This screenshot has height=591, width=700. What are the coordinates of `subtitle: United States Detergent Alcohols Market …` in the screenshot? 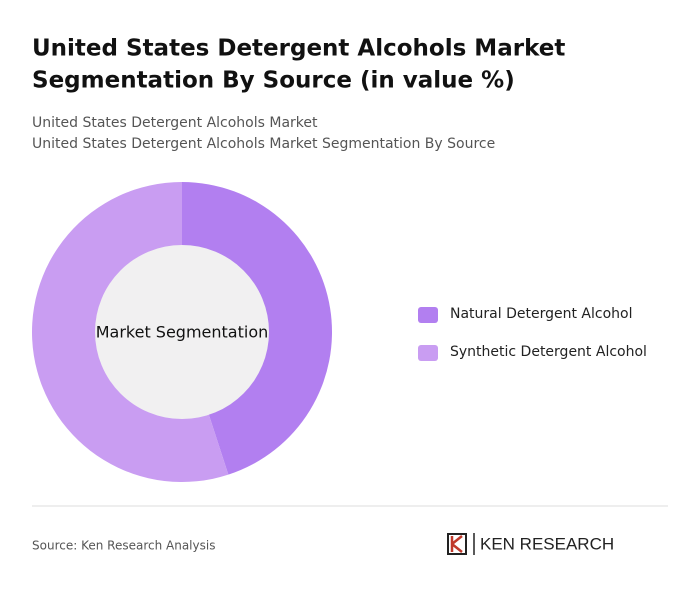 It's located at (263, 144).